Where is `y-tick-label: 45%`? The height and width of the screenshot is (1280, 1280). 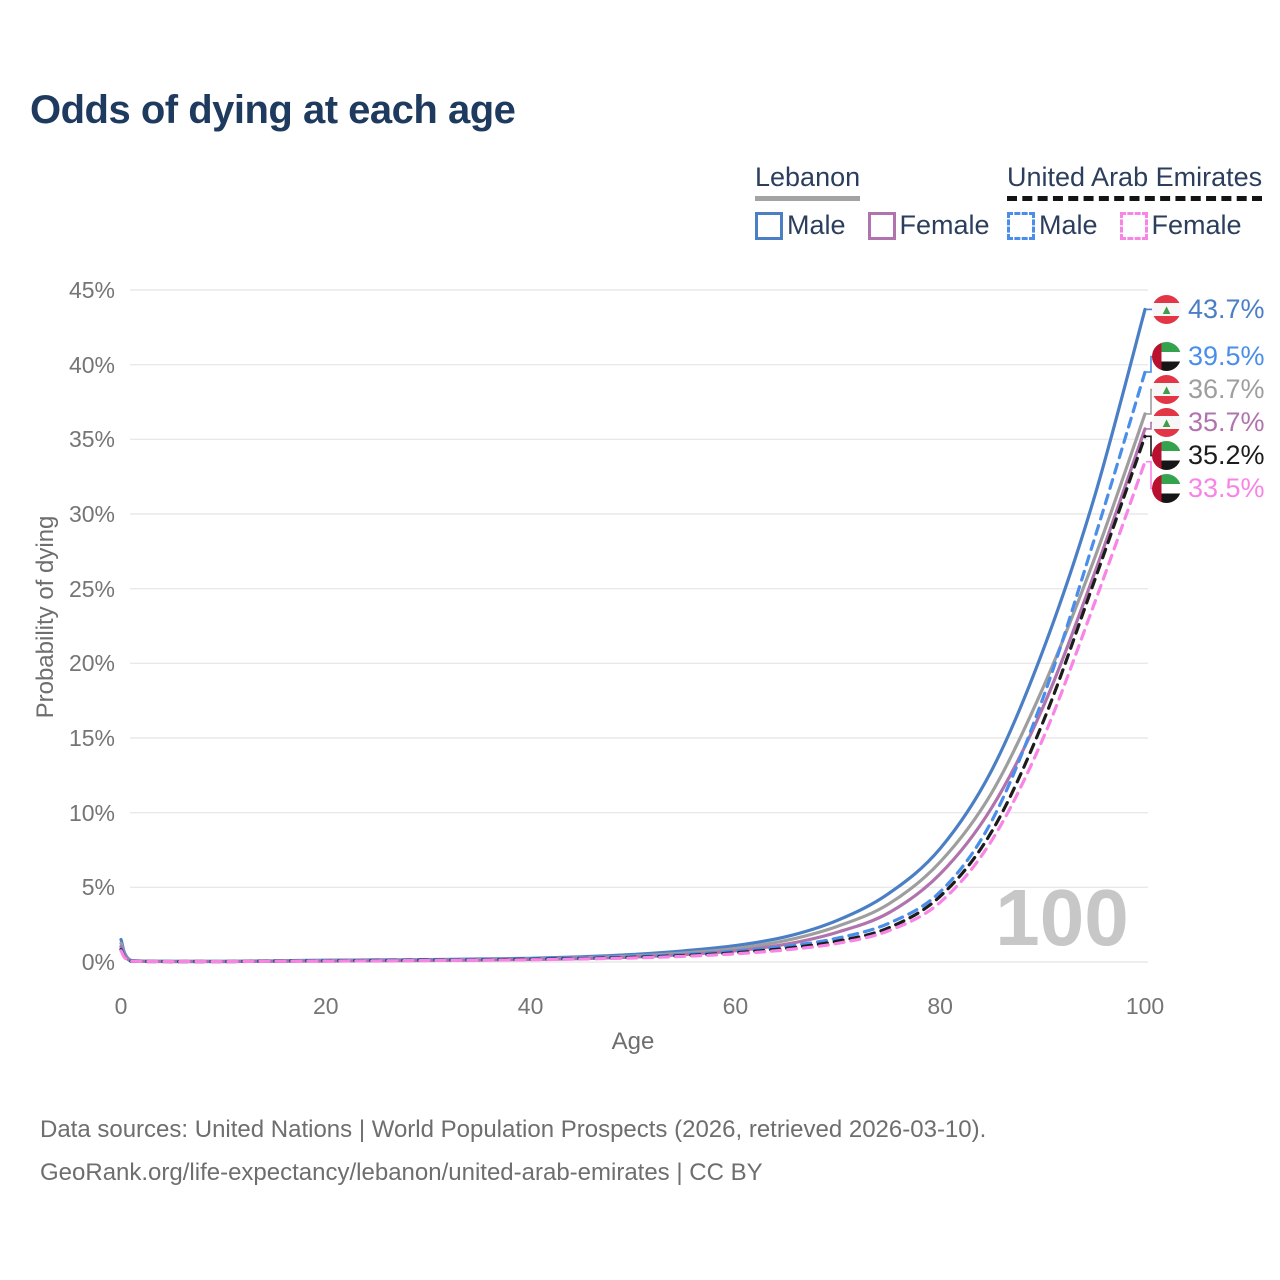
y-tick-label: 45% is located at coordinates (91, 290).